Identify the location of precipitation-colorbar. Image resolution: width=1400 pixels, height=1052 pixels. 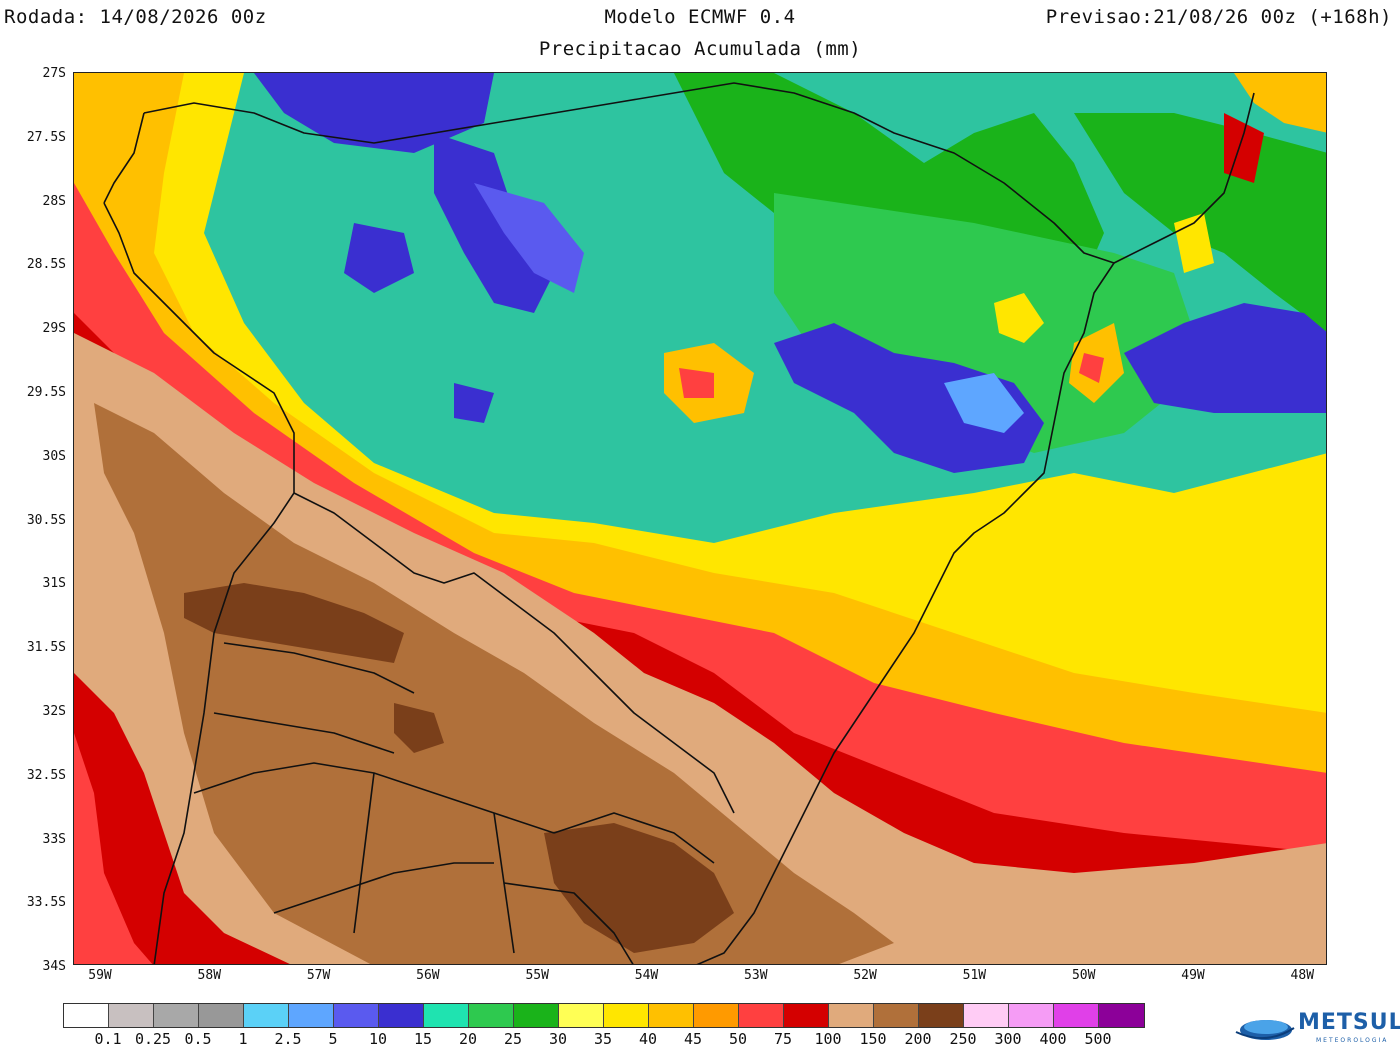
(604, 1015).